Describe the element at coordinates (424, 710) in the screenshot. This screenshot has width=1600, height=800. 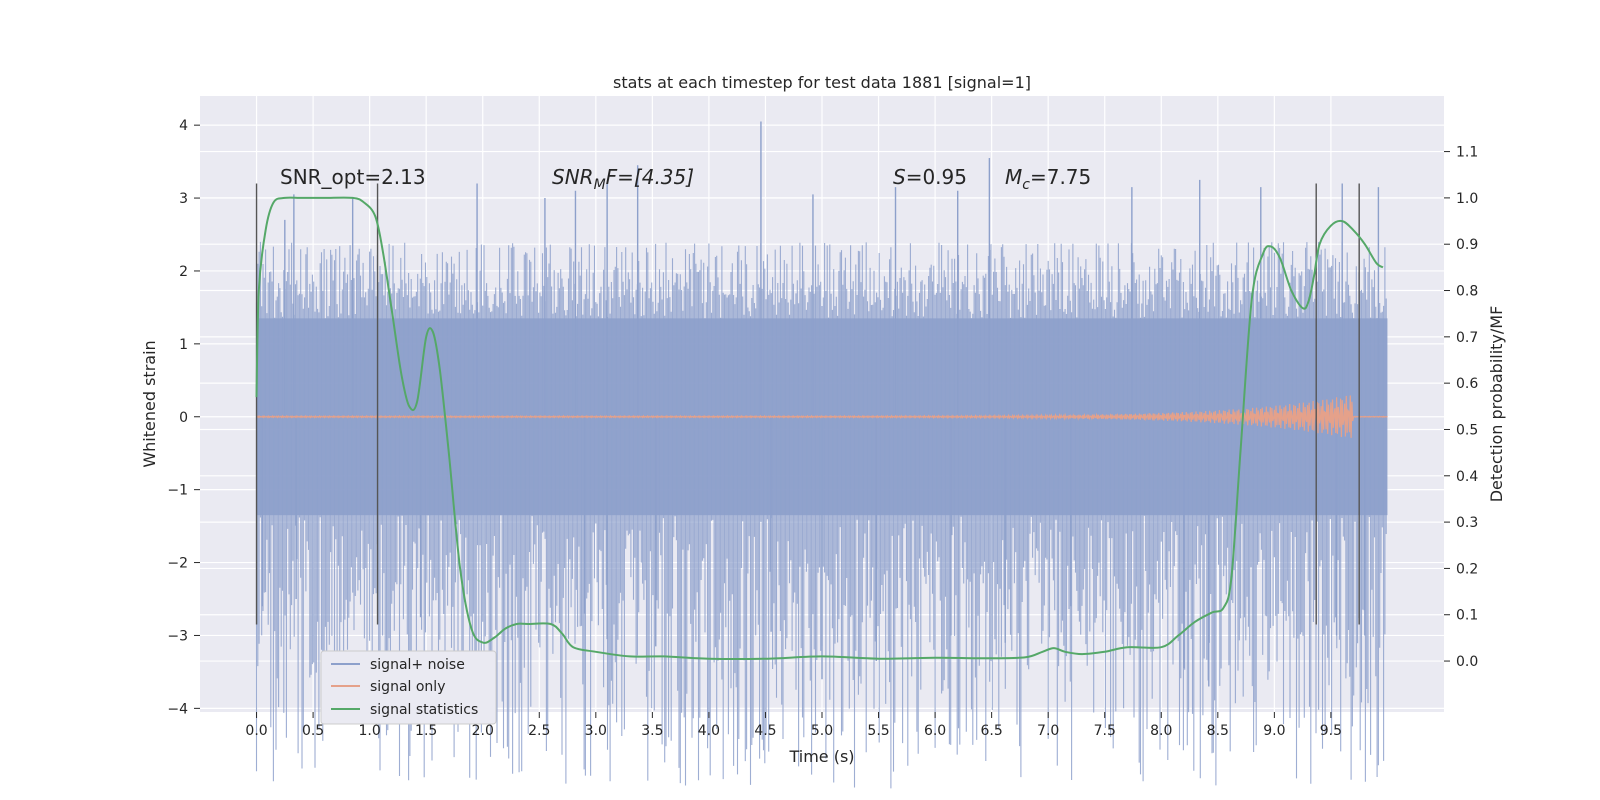
I see `legend-label-signal-statistics: signal statistics` at that location.